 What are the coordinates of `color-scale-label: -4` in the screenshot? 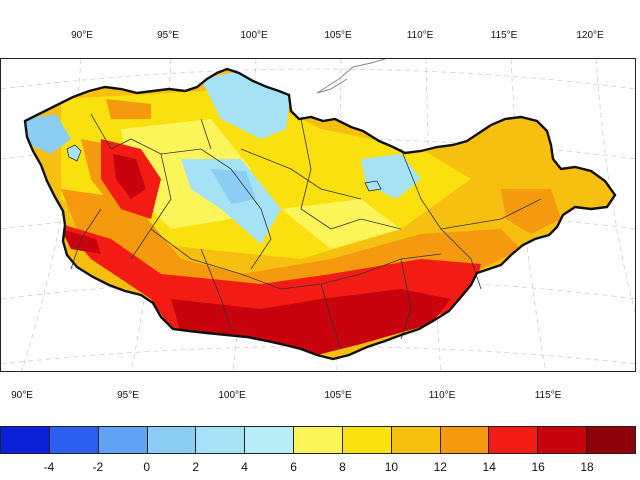 It's located at (49, 467).